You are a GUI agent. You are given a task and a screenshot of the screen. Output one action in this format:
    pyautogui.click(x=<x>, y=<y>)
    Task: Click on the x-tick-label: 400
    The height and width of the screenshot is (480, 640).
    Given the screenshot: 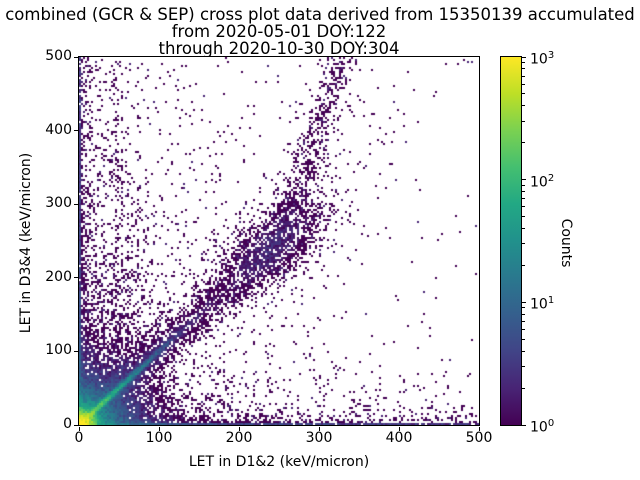 What is the action you would take?
    pyautogui.click(x=399, y=438)
    